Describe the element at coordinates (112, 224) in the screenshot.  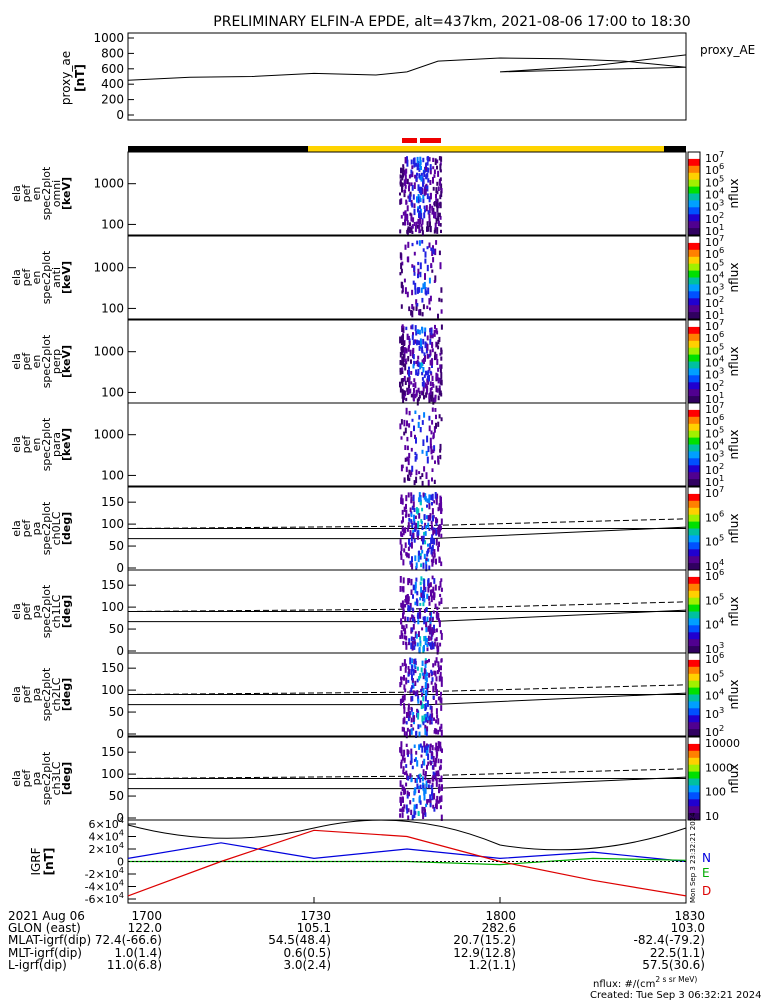
I see `tick-label-omni: 100` at that location.